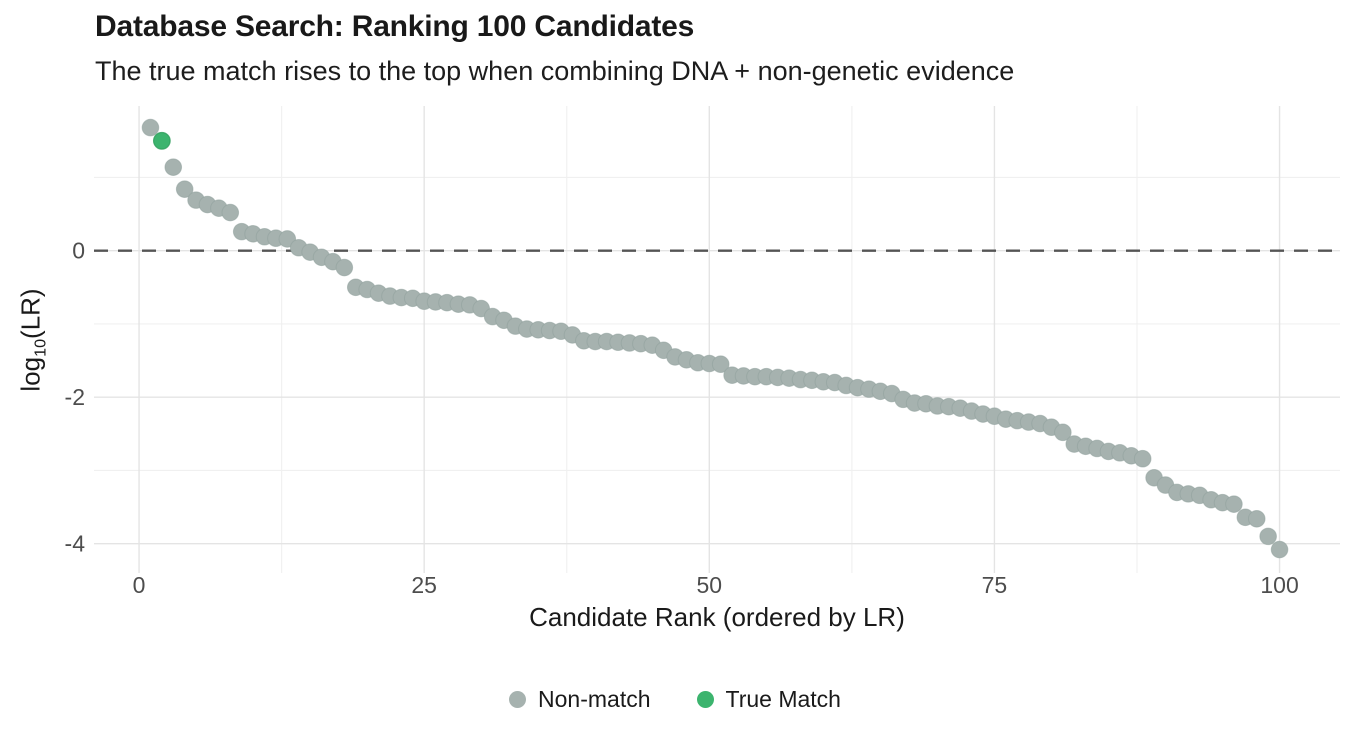  I want to click on y-axis-title-base: log, so click(30, 374).